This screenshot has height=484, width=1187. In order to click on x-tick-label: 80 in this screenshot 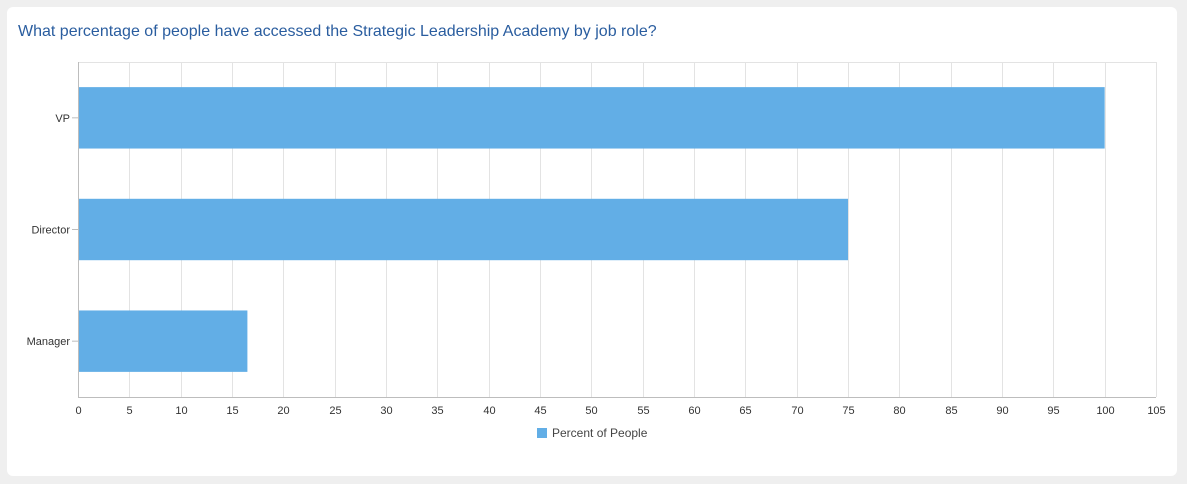, I will do `click(899, 411)`.